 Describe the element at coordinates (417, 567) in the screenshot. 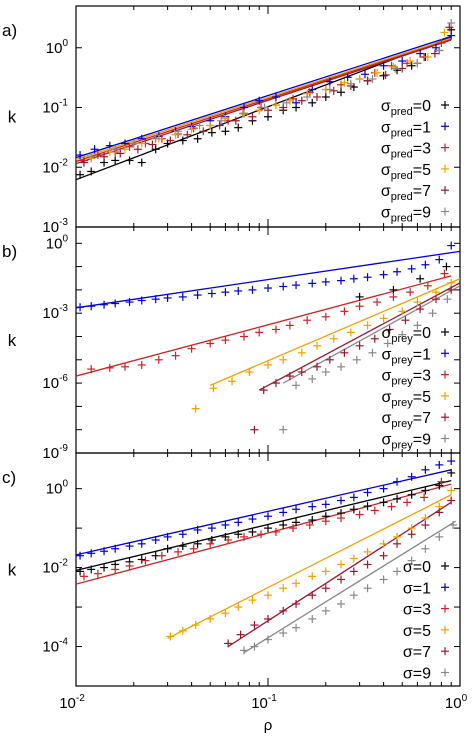

I see `legend-label: σ=0` at that location.